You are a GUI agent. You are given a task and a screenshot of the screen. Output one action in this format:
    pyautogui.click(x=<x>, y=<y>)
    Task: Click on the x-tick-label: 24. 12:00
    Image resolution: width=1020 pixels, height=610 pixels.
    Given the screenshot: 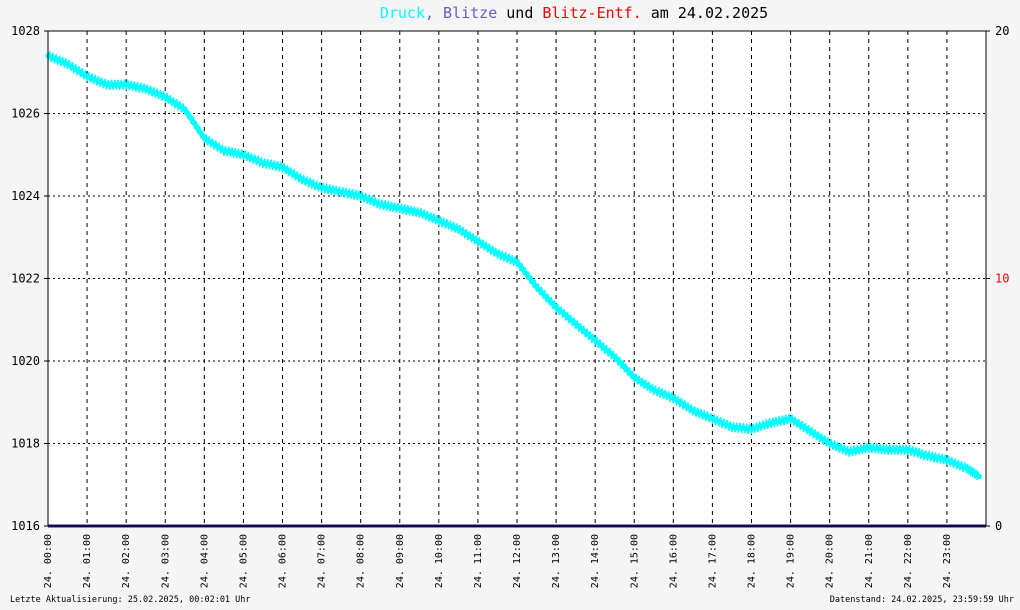 What is the action you would take?
    pyautogui.click(x=517, y=561)
    